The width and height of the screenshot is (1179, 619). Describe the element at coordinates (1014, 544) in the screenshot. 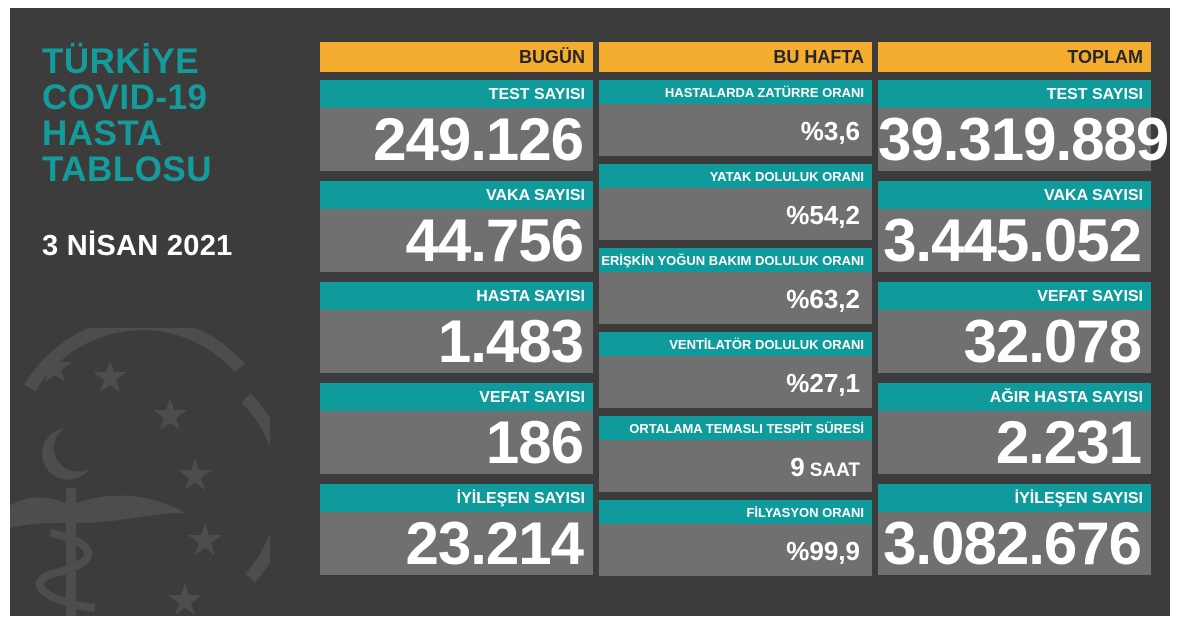

I see `card-value: 3.082.676` at that location.